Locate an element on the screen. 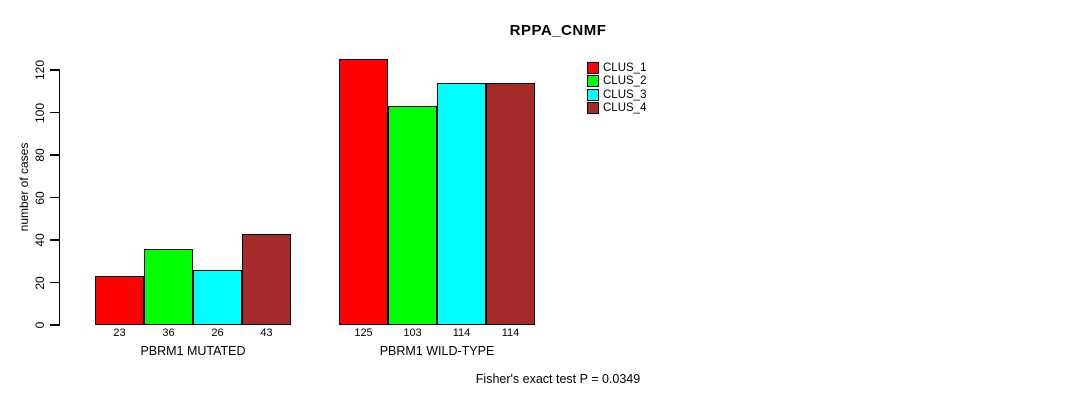 The width and height of the screenshot is (1090, 400). chart-title: RPPA_CNMF is located at coordinates (558, 30).